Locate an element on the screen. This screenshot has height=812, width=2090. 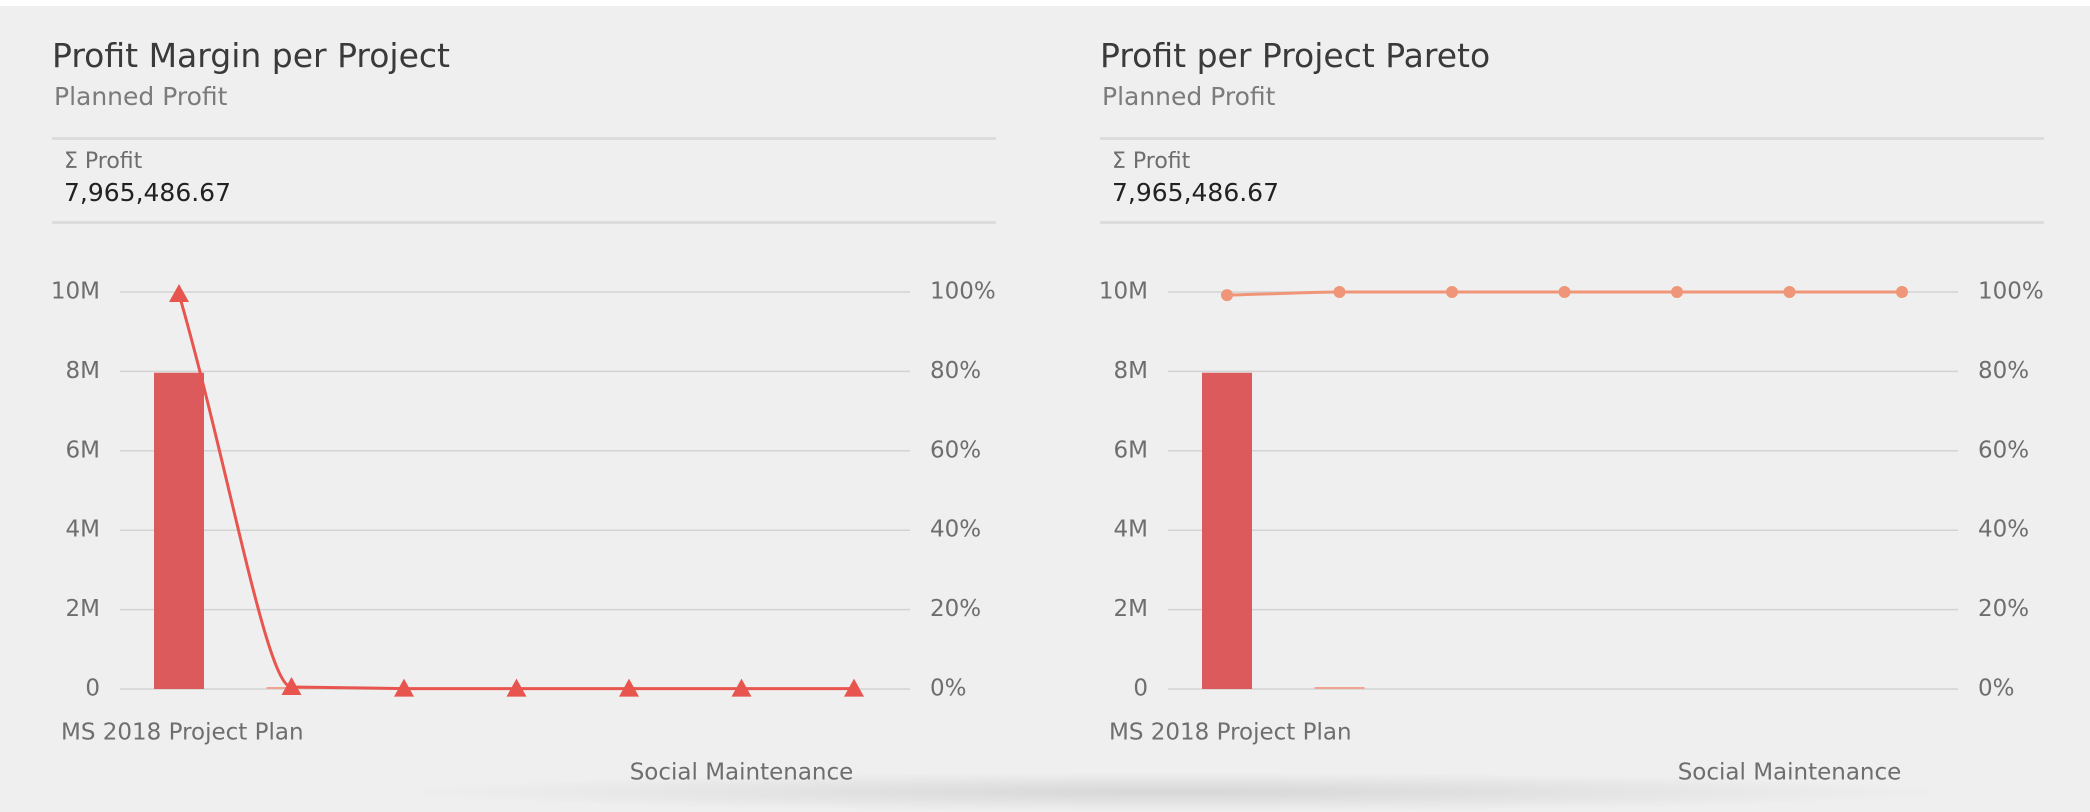
scroll-shadow is located at coordinates (1175, 792).